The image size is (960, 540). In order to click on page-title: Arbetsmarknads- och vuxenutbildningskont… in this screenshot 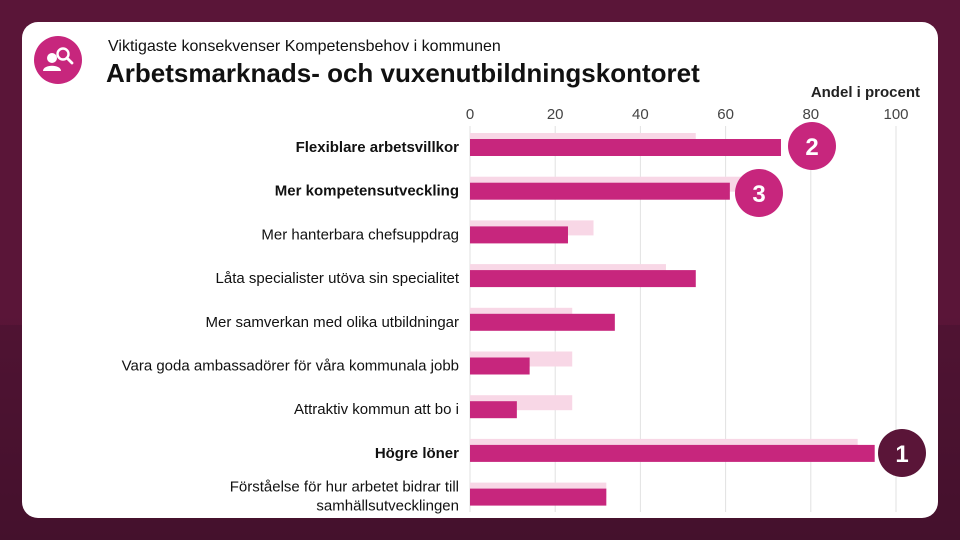, I will do `click(403, 73)`.